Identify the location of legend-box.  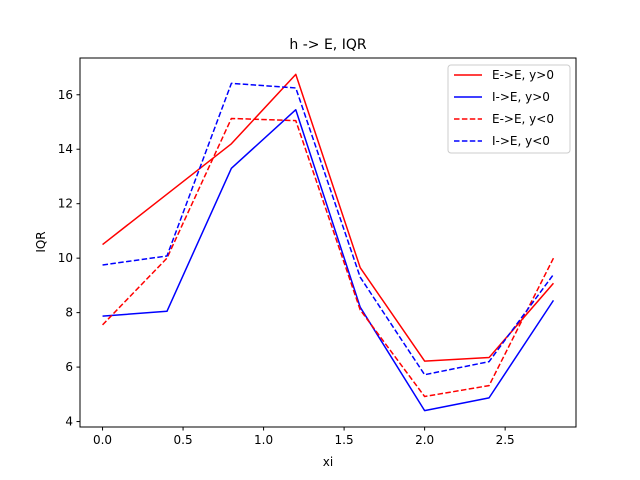
(509, 109).